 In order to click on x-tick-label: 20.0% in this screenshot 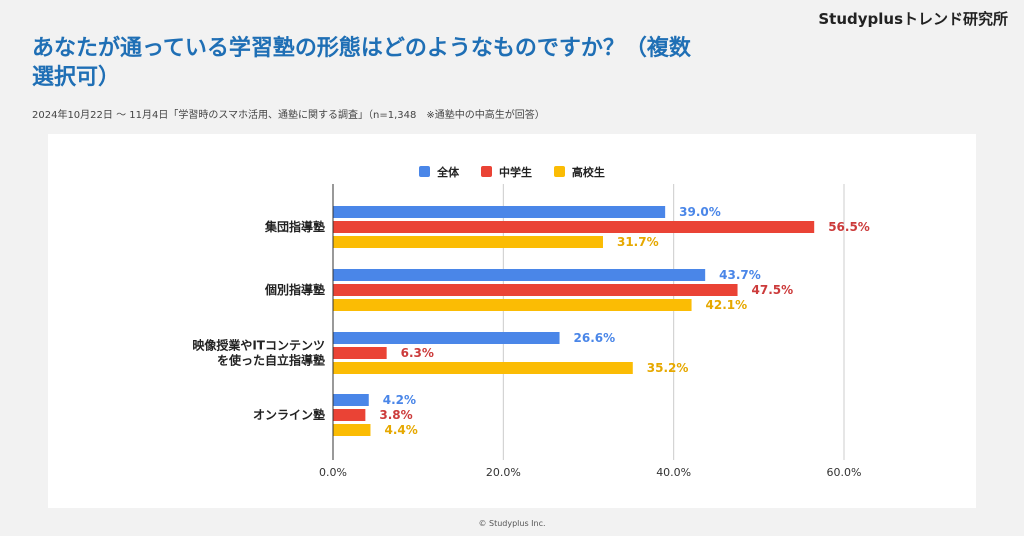, I will do `click(503, 472)`.